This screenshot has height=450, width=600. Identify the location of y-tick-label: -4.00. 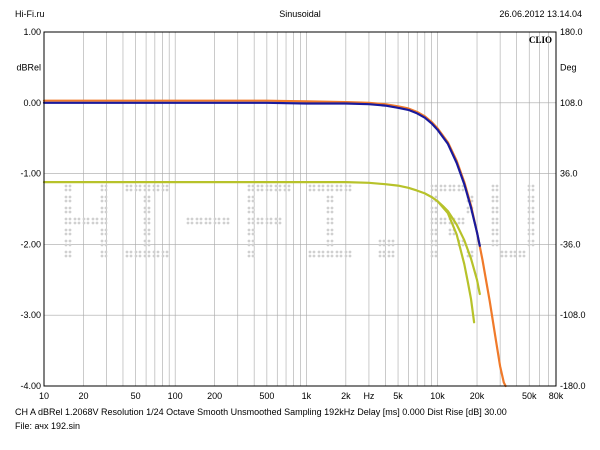
(30, 386).